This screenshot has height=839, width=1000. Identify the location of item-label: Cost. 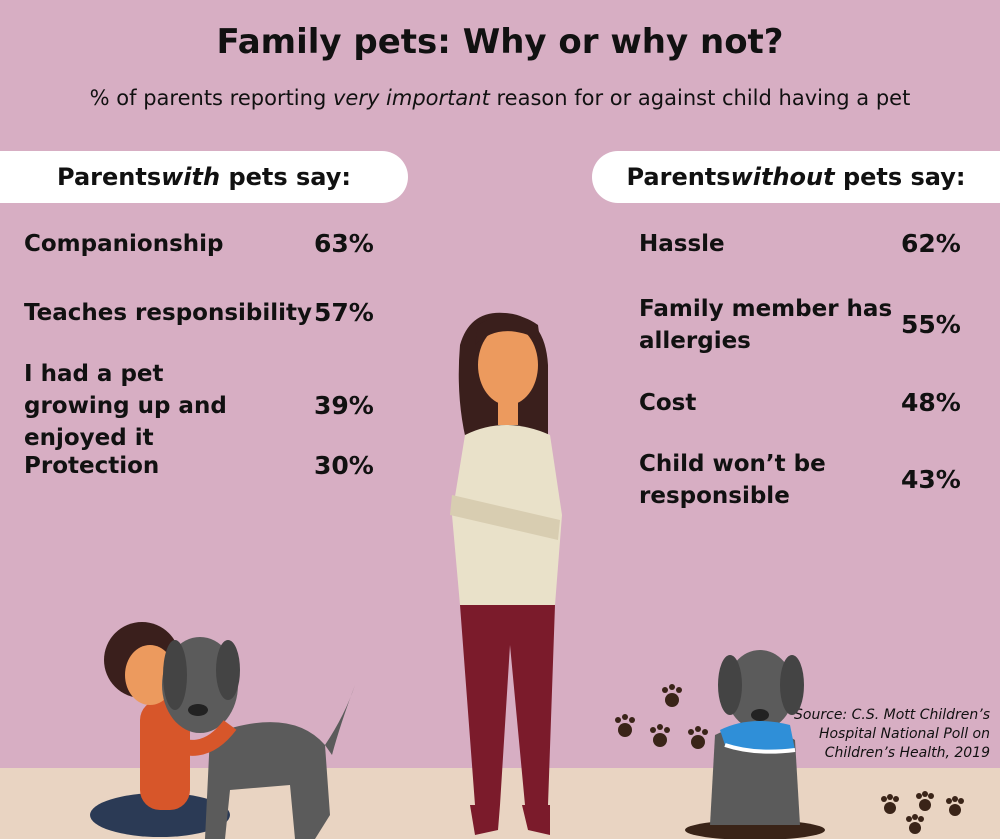
(668, 403).